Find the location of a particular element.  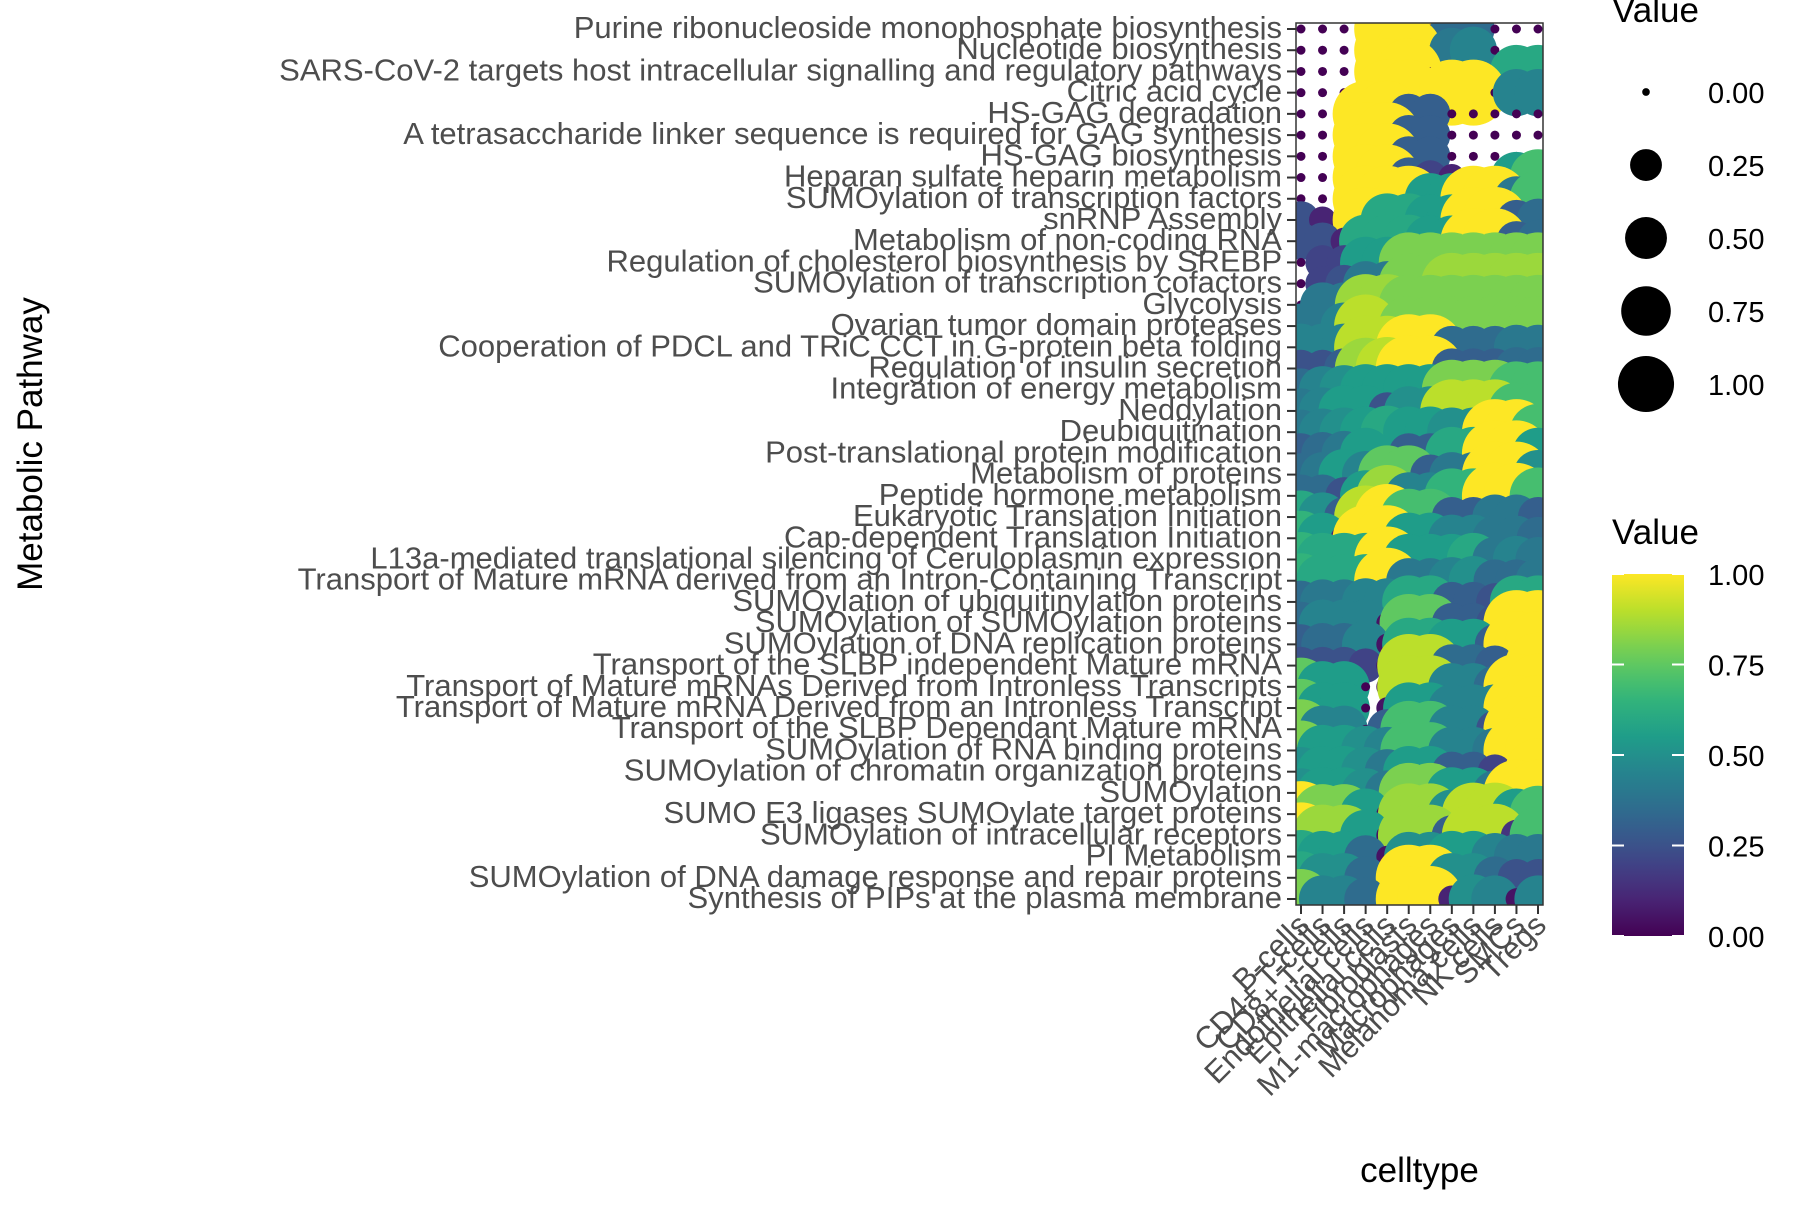

color-legend: Value 0.00 0.25 0.50 0.75 1.00 is located at coordinates (1688, 733).